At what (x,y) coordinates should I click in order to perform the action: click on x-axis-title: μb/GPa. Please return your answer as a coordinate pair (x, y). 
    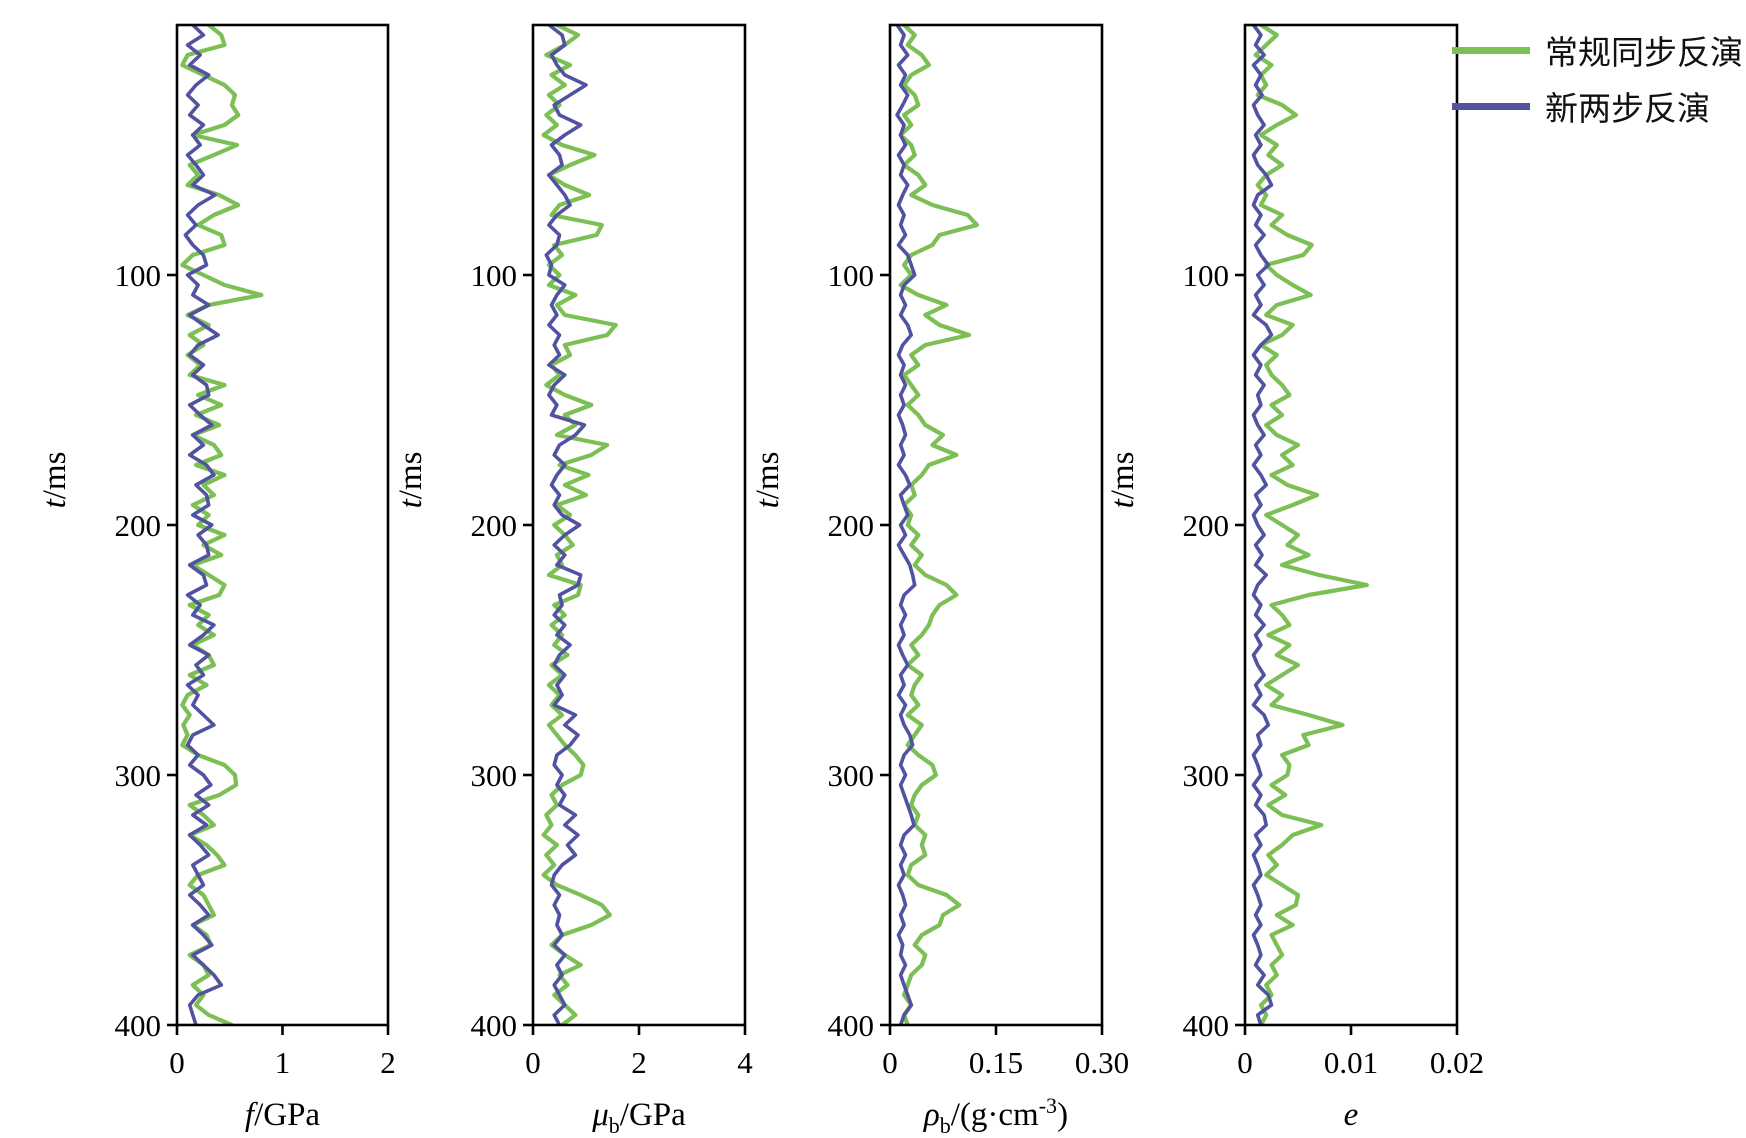
    Looking at the image, I should click on (638, 1117).